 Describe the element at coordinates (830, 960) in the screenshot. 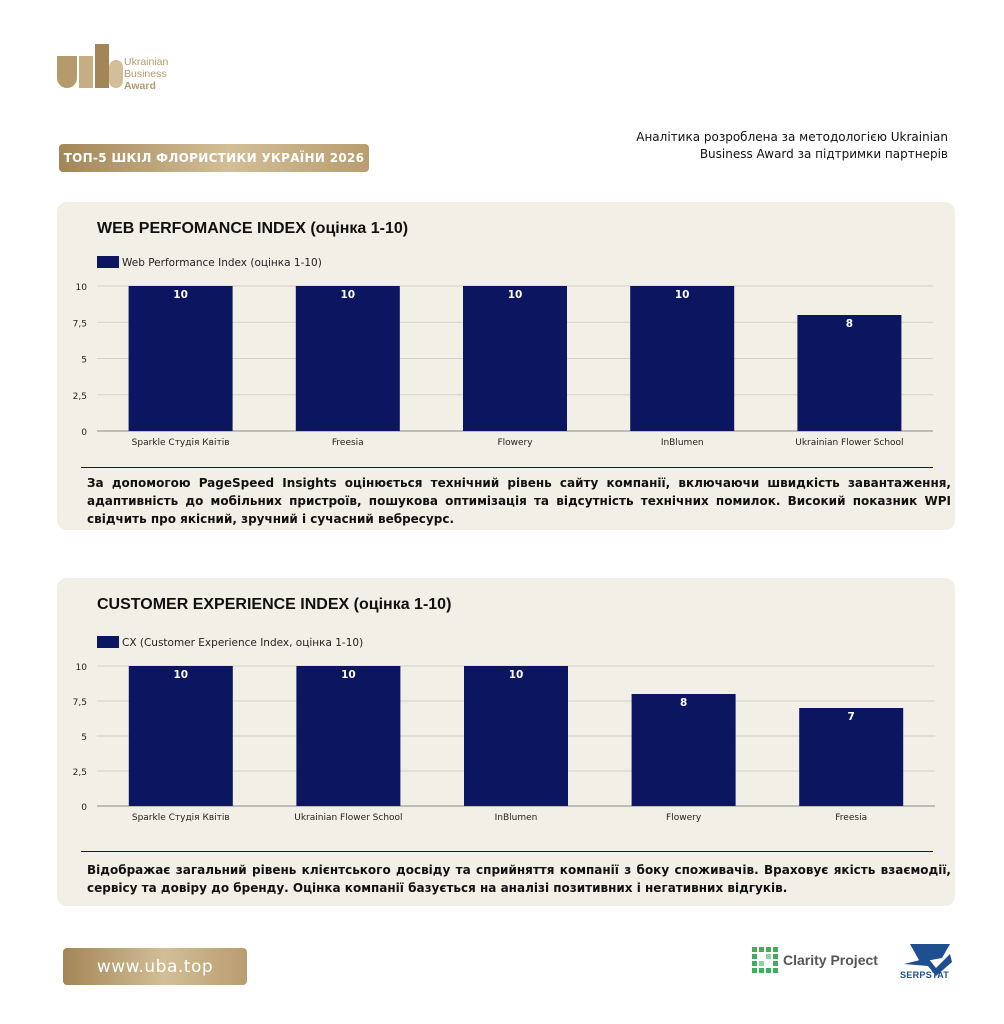

I see `clarity-project-label: Clarity Project` at that location.